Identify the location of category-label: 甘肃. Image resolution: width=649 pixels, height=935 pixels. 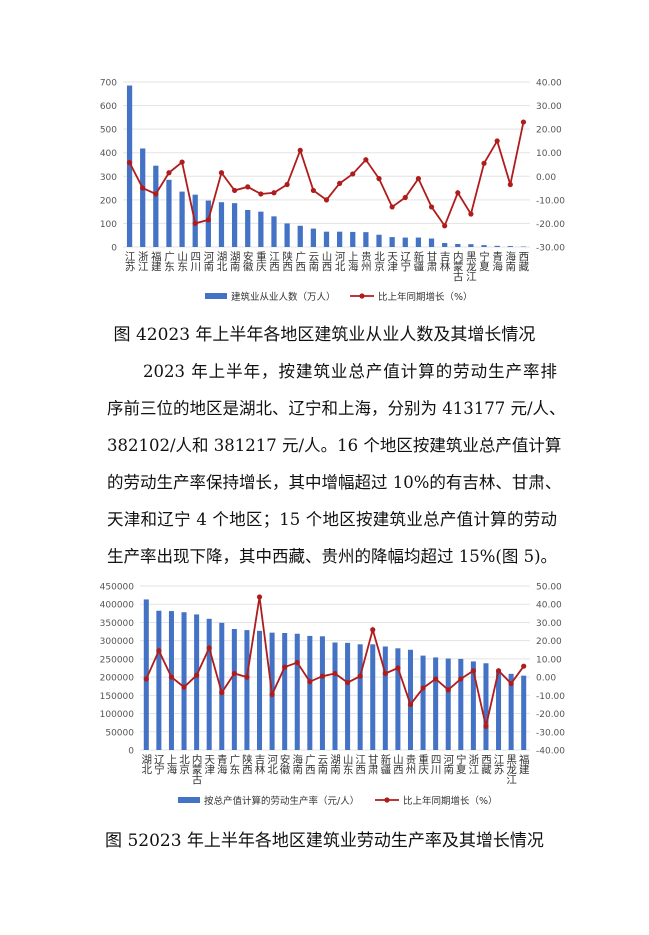
(431, 261).